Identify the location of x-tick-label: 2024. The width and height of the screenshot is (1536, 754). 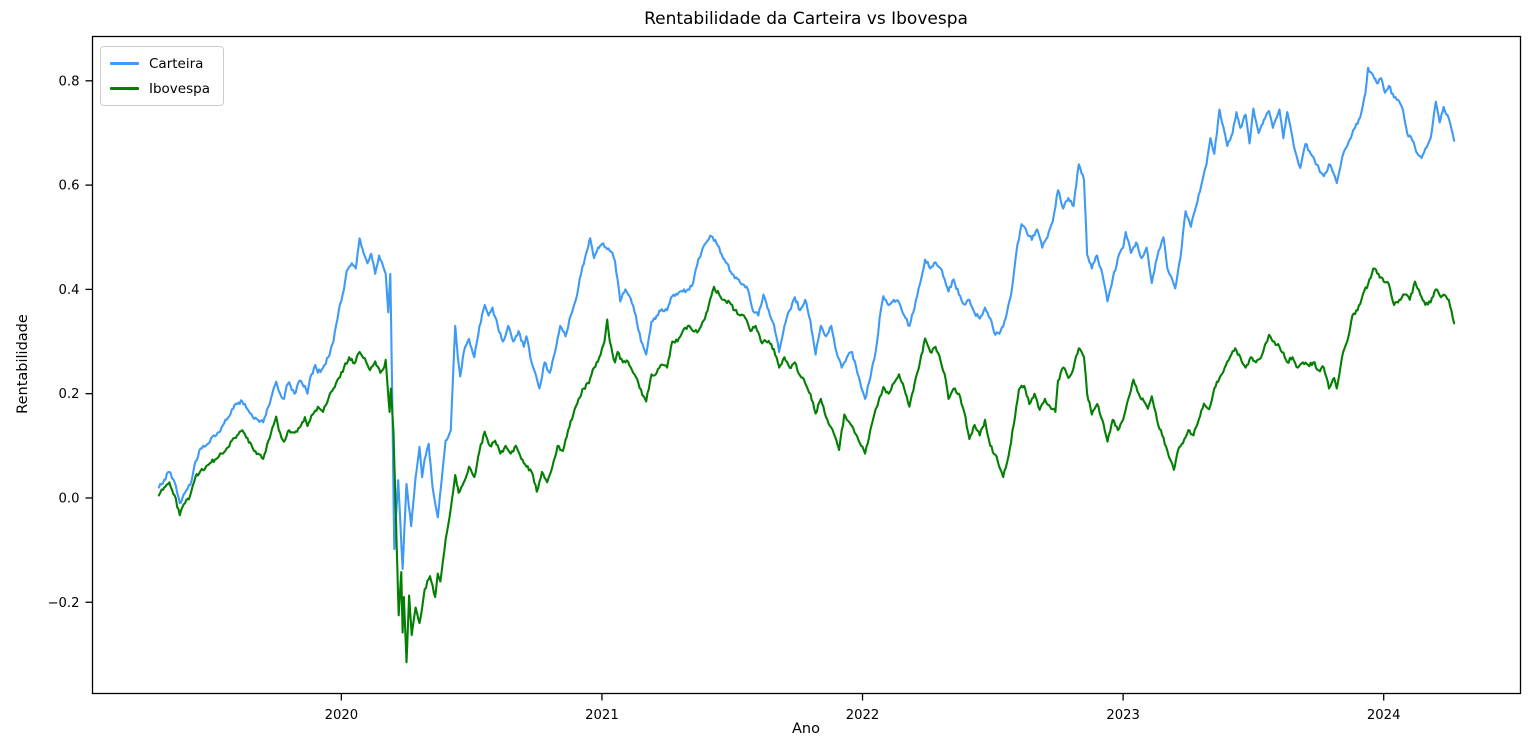
(1384, 715).